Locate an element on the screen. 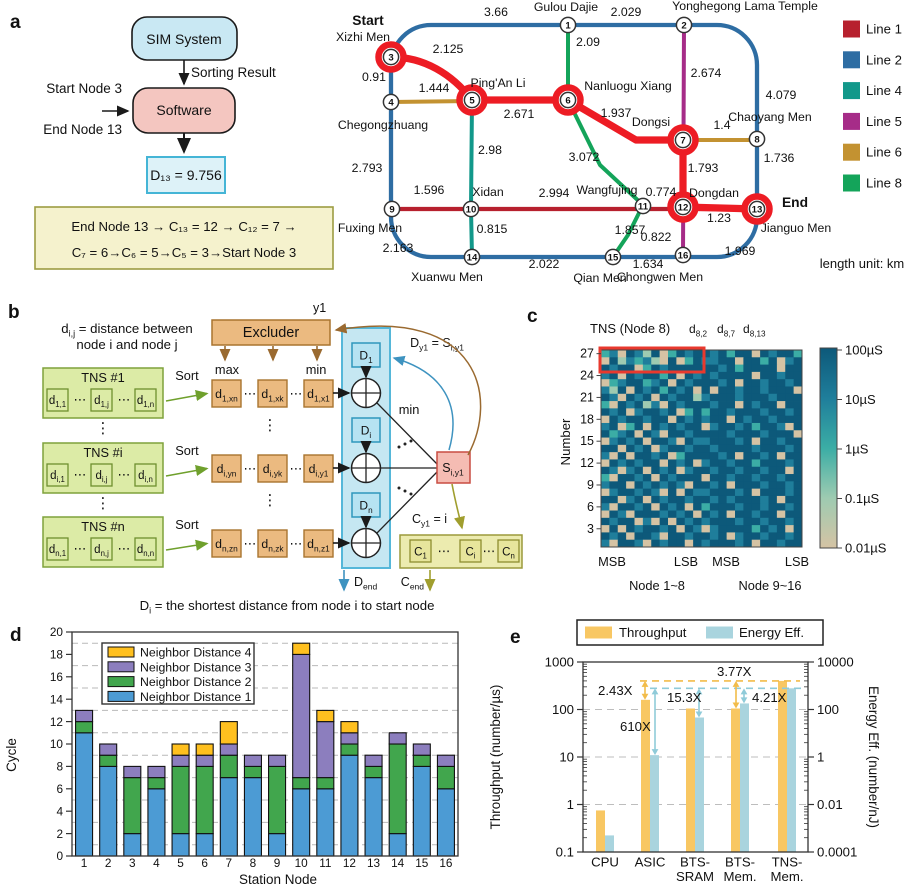 The height and width of the screenshot is (893, 922). cy1-equation: Cy1 = i is located at coordinates (429, 520).